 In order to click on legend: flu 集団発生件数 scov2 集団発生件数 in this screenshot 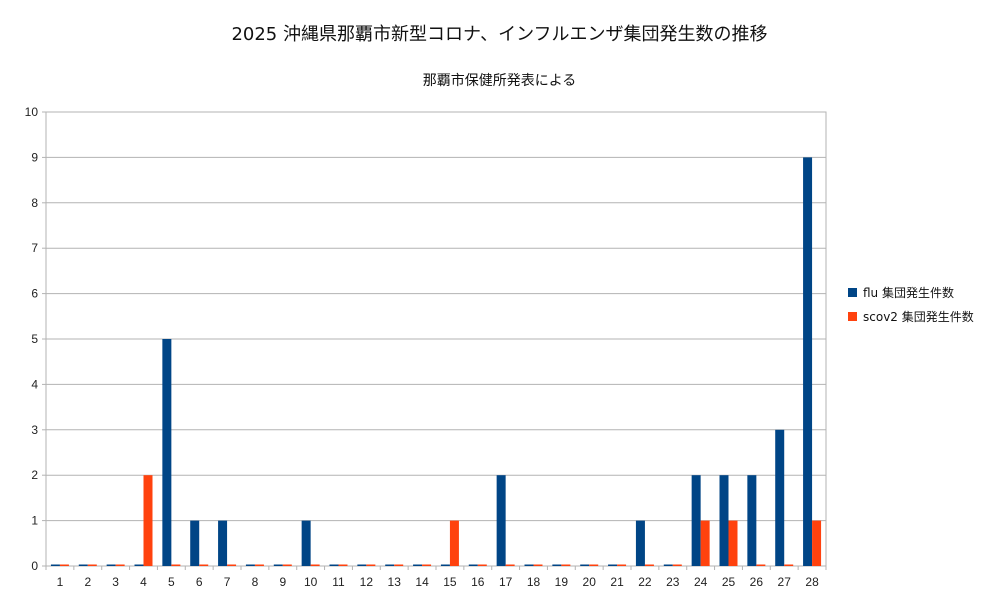, I will do `click(911, 304)`.